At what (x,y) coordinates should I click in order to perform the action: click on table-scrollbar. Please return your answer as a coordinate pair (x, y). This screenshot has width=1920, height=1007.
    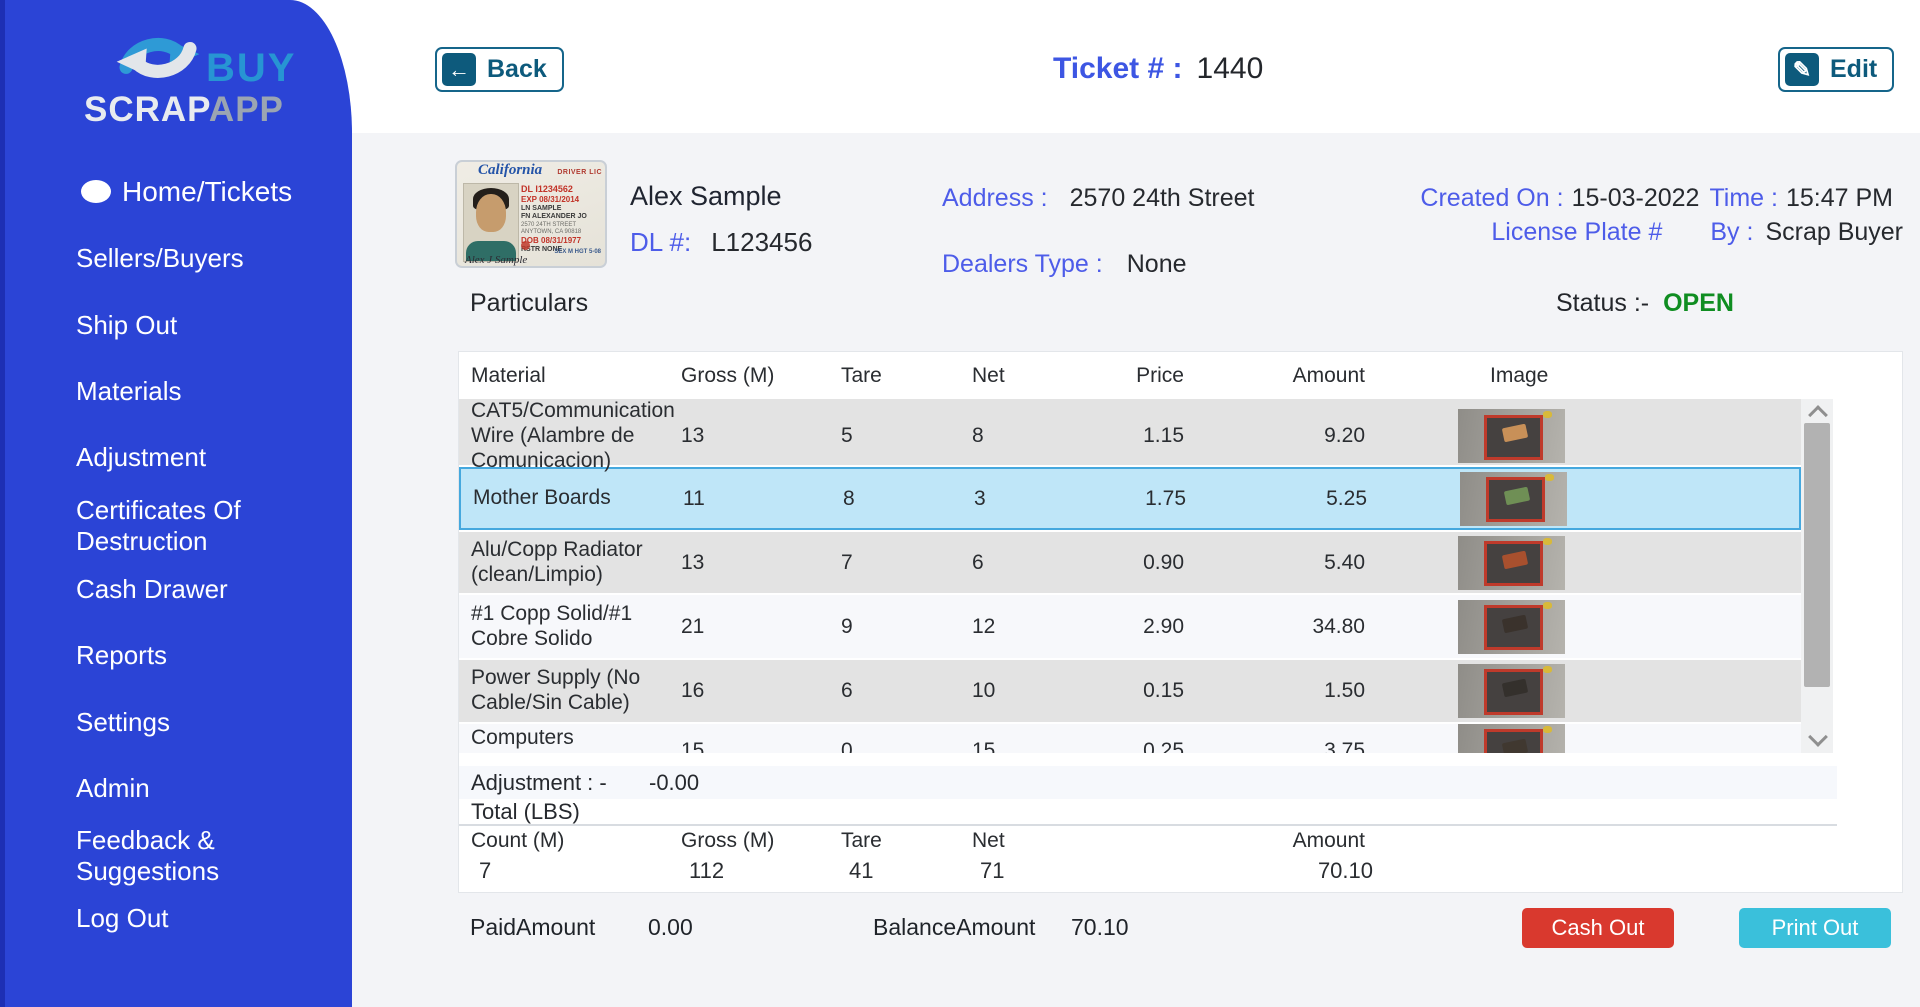
    Looking at the image, I should click on (1817, 576).